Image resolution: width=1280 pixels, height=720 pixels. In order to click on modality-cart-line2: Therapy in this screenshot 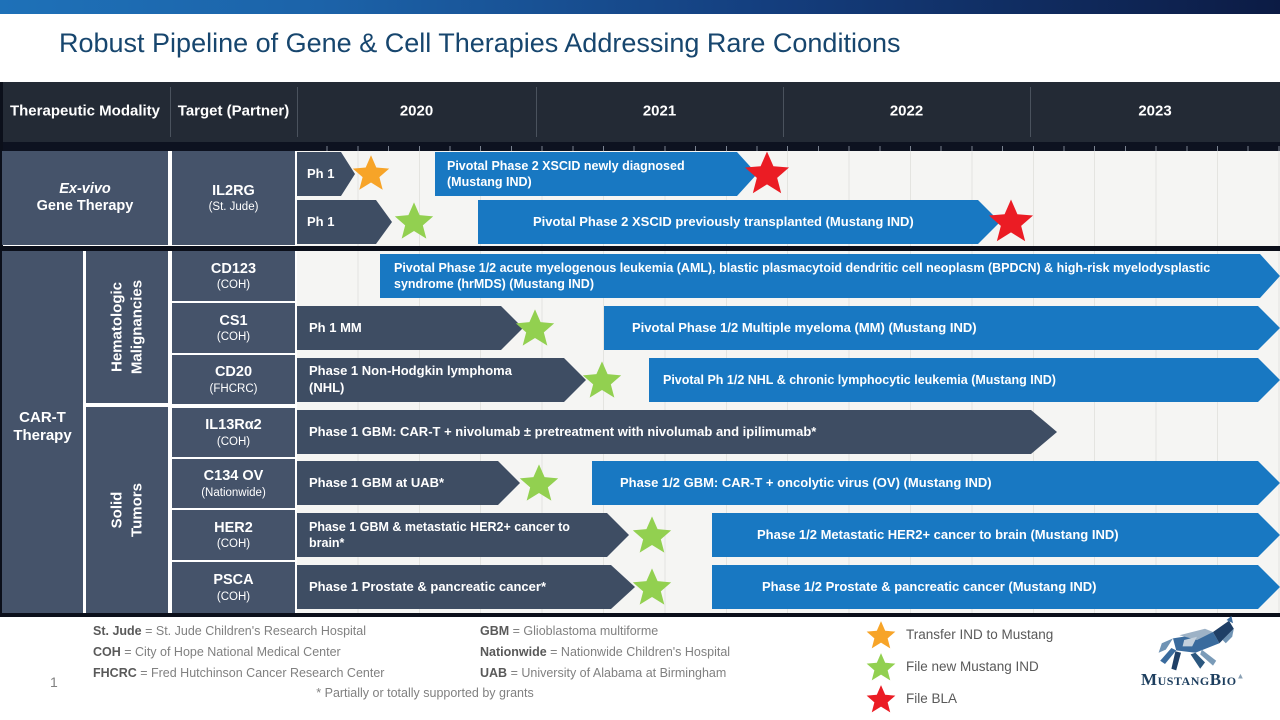, I will do `click(42, 435)`.